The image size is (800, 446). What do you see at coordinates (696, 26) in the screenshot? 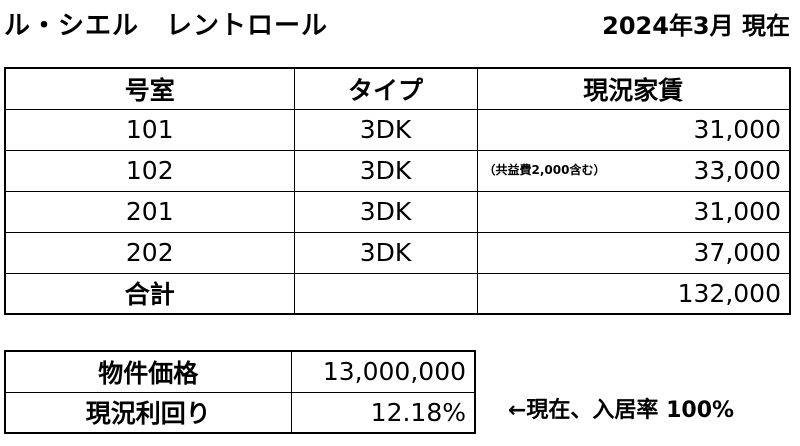
I see `as-of-date: 2024年3月 現在` at bounding box center [696, 26].